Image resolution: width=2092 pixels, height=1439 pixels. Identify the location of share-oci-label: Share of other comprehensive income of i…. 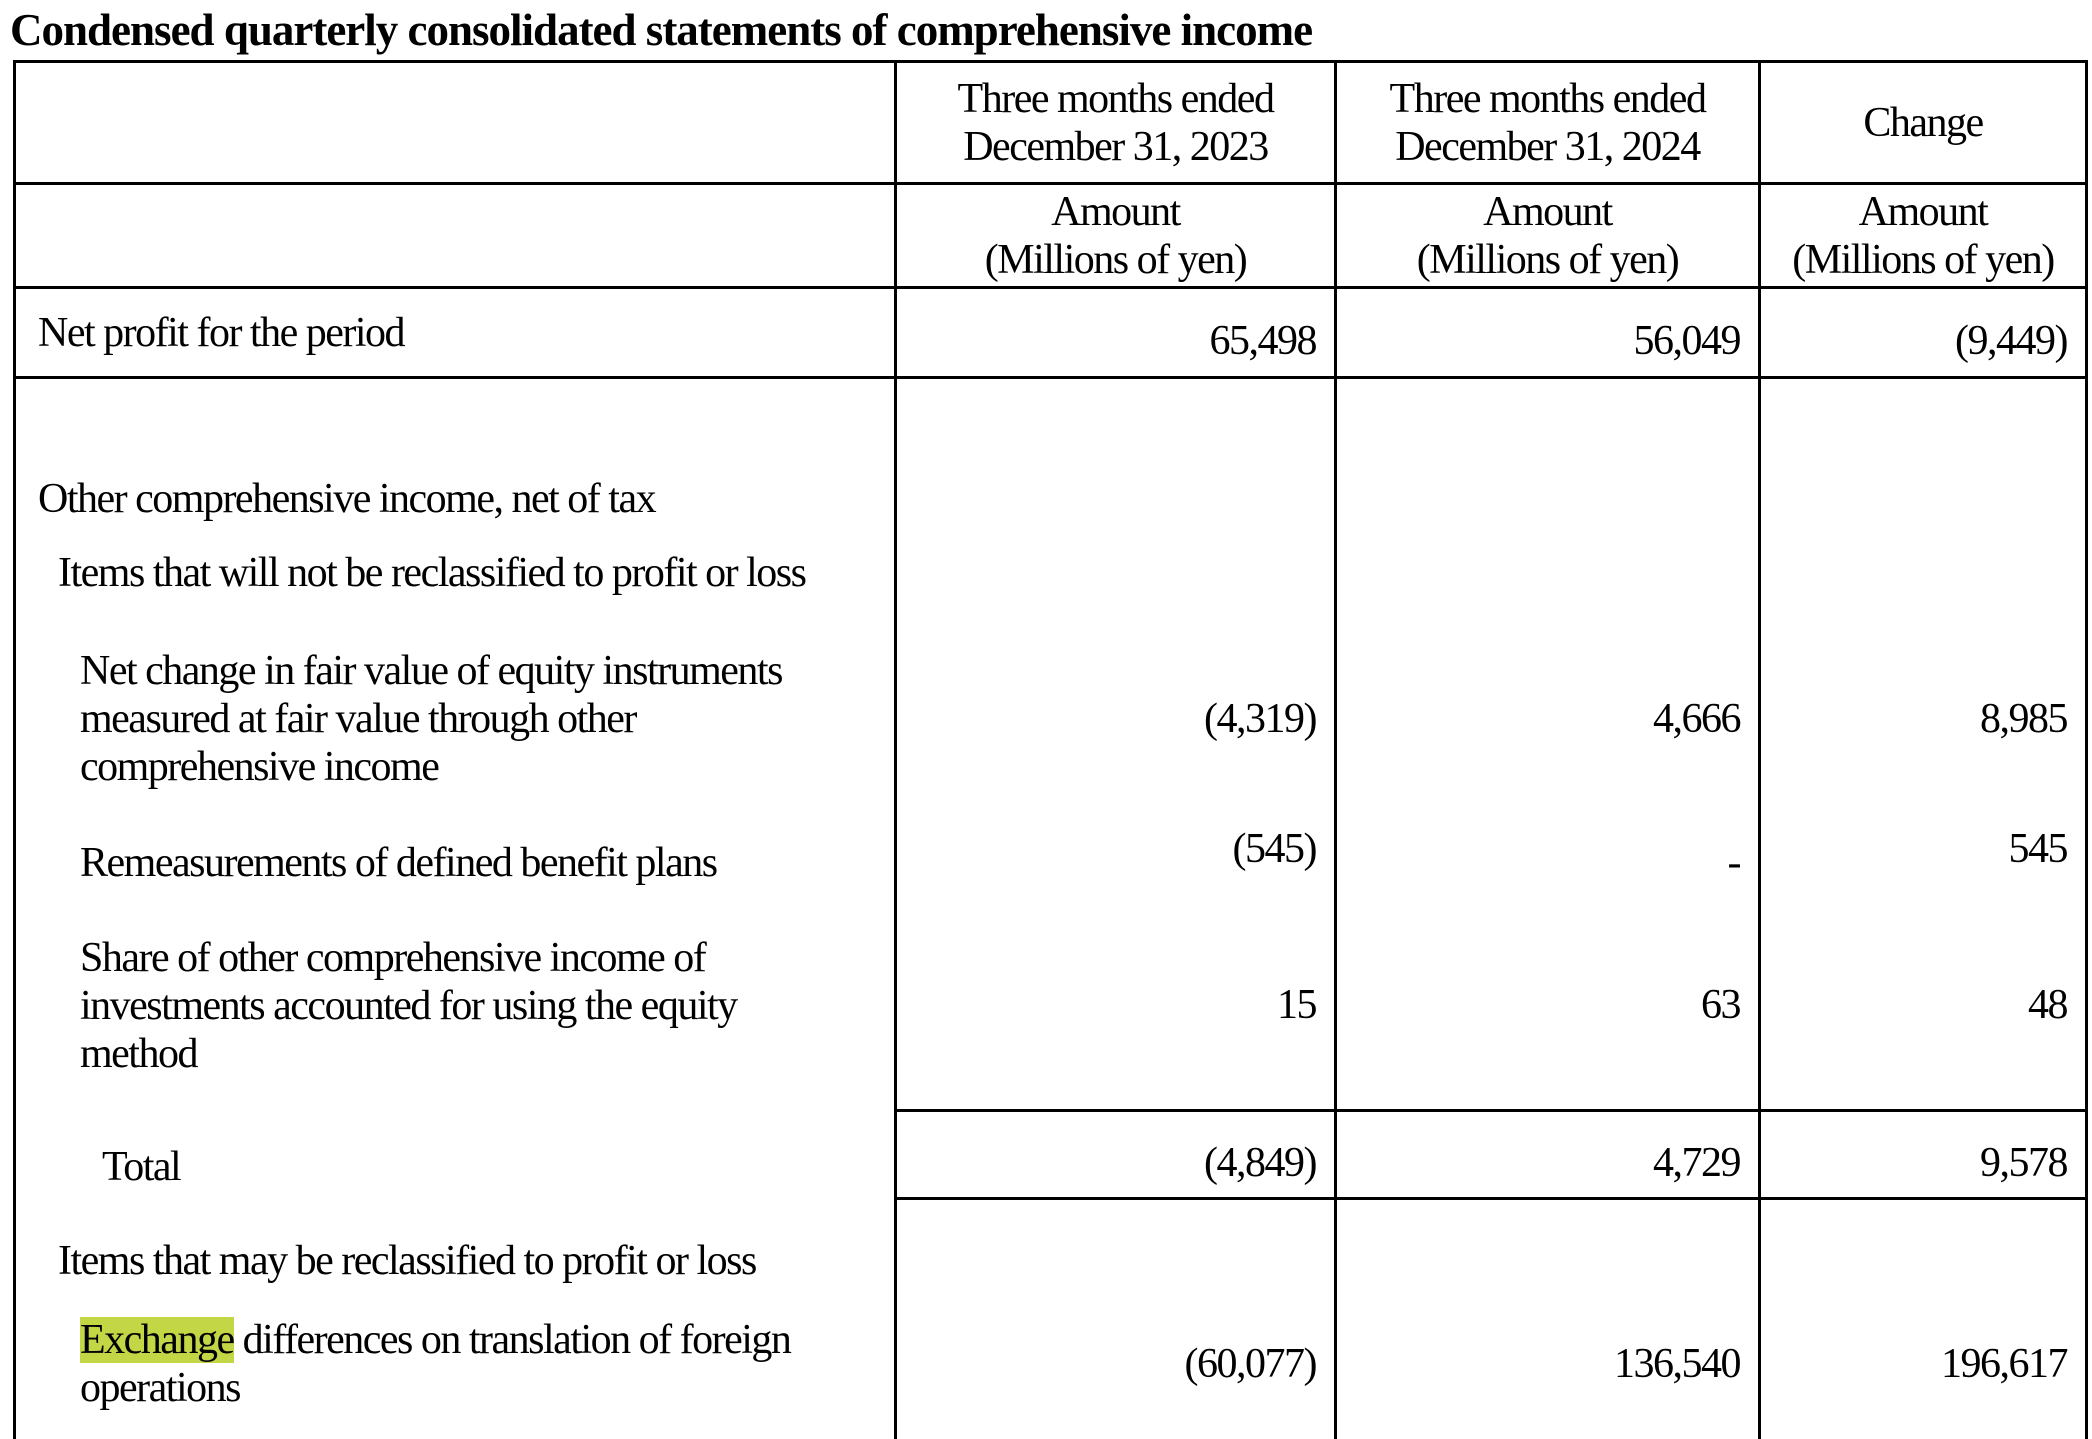
(455, 1005).